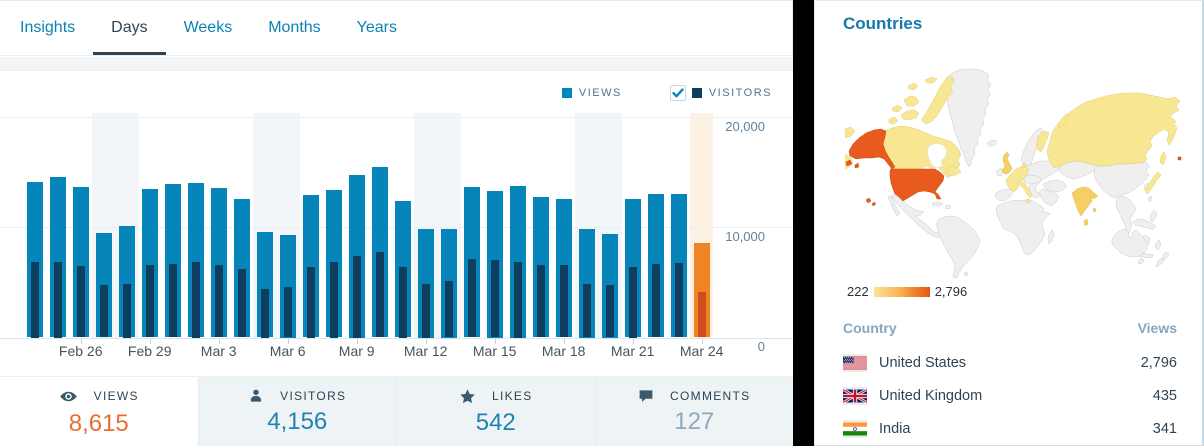 This screenshot has height=446, width=1204. Describe the element at coordinates (745, 236) in the screenshot. I see `y-axis-label: 10,000` at that location.